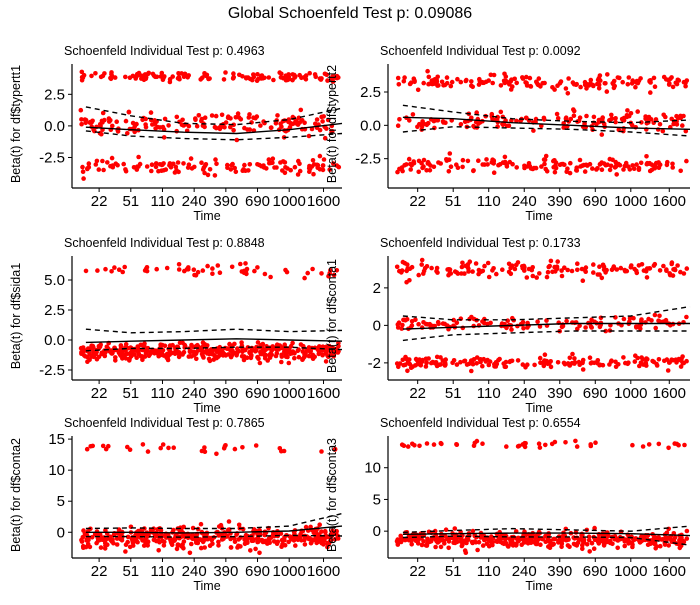 The image size is (700, 605). What do you see at coordinates (61, 532) in the screenshot?
I see `y-tick-label: 0` at bounding box center [61, 532].